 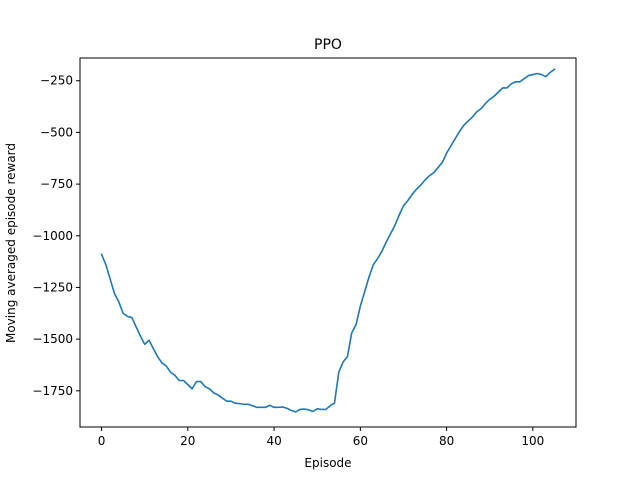 I want to click on x-tick-label: 80, so click(x=446, y=441).